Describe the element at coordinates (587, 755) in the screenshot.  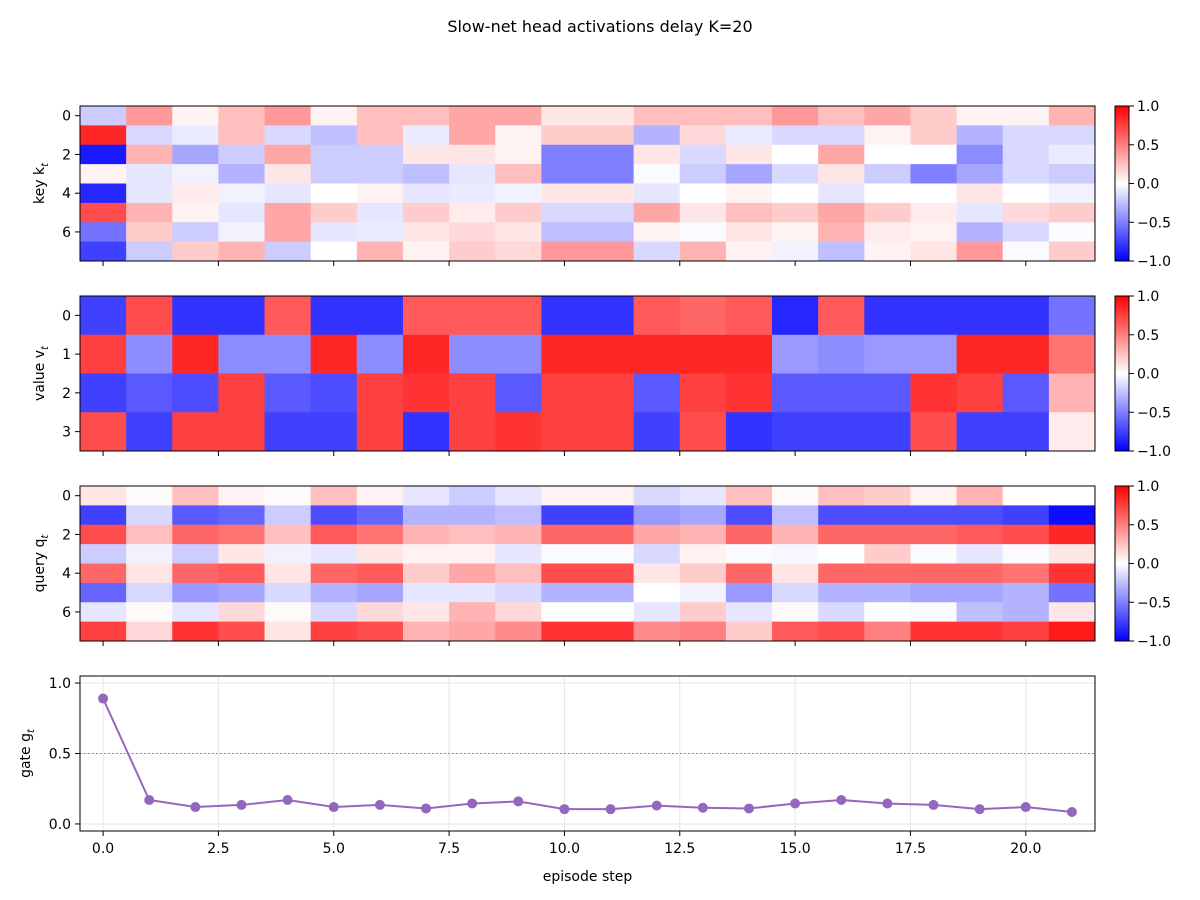
I see `gate-series-line` at that location.